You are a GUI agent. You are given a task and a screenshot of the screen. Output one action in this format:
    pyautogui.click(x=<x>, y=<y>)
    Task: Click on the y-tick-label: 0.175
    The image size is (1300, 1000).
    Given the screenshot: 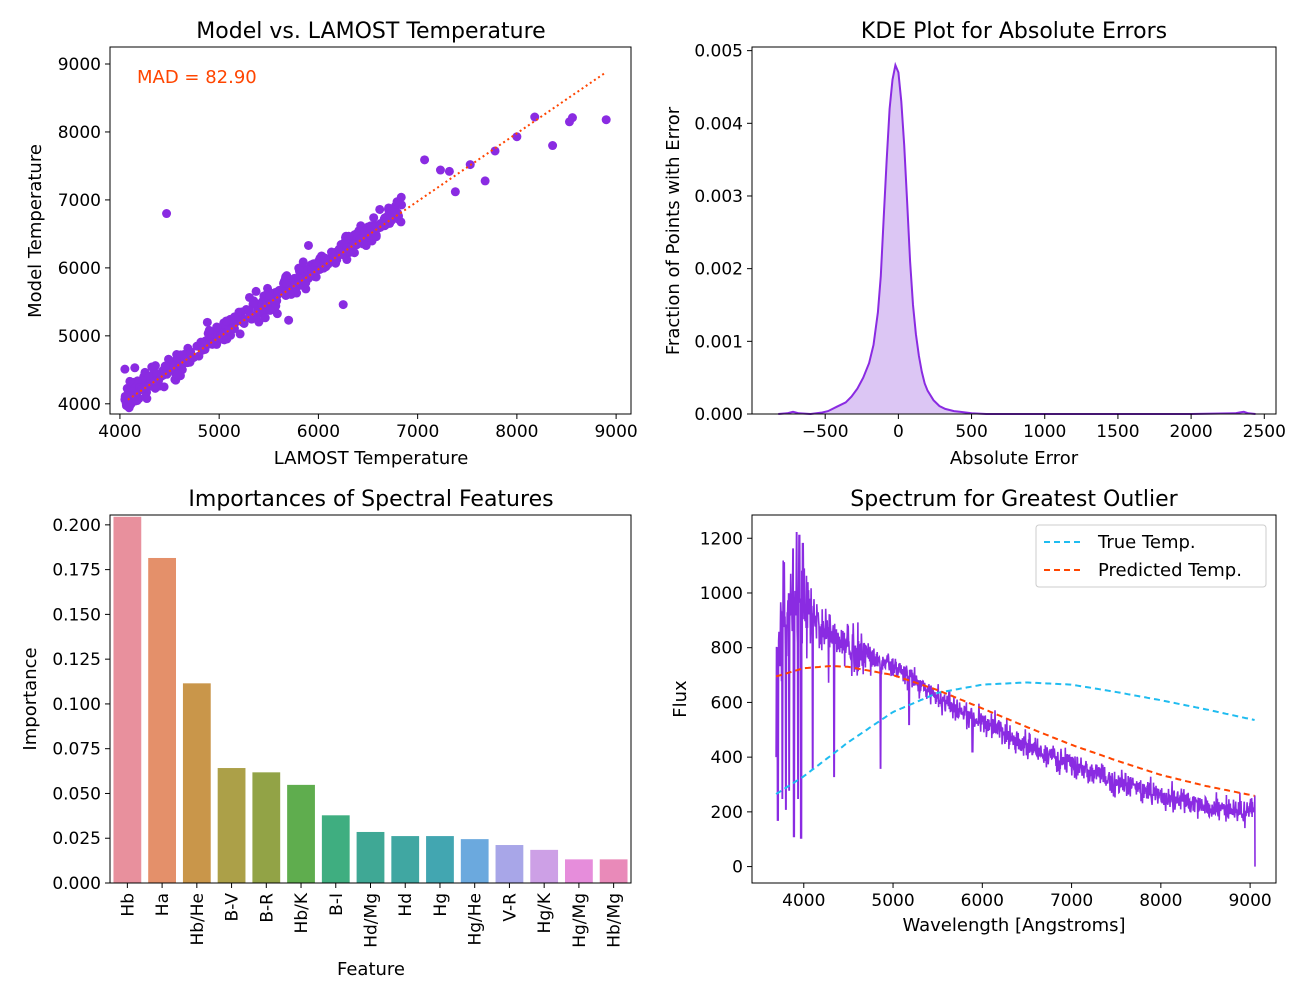 What is the action you would take?
    pyautogui.click(x=76, y=571)
    